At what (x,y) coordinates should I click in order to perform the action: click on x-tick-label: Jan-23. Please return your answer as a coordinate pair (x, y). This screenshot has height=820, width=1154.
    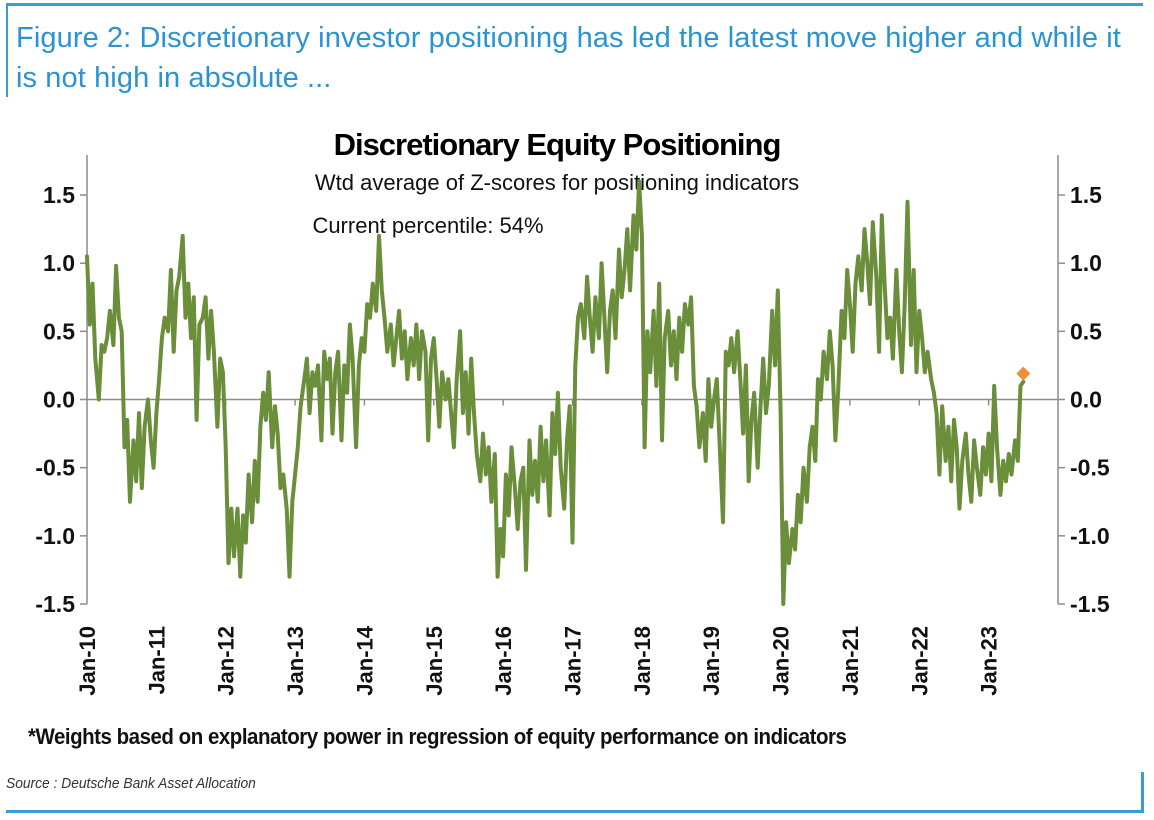
    Looking at the image, I should click on (989, 661).